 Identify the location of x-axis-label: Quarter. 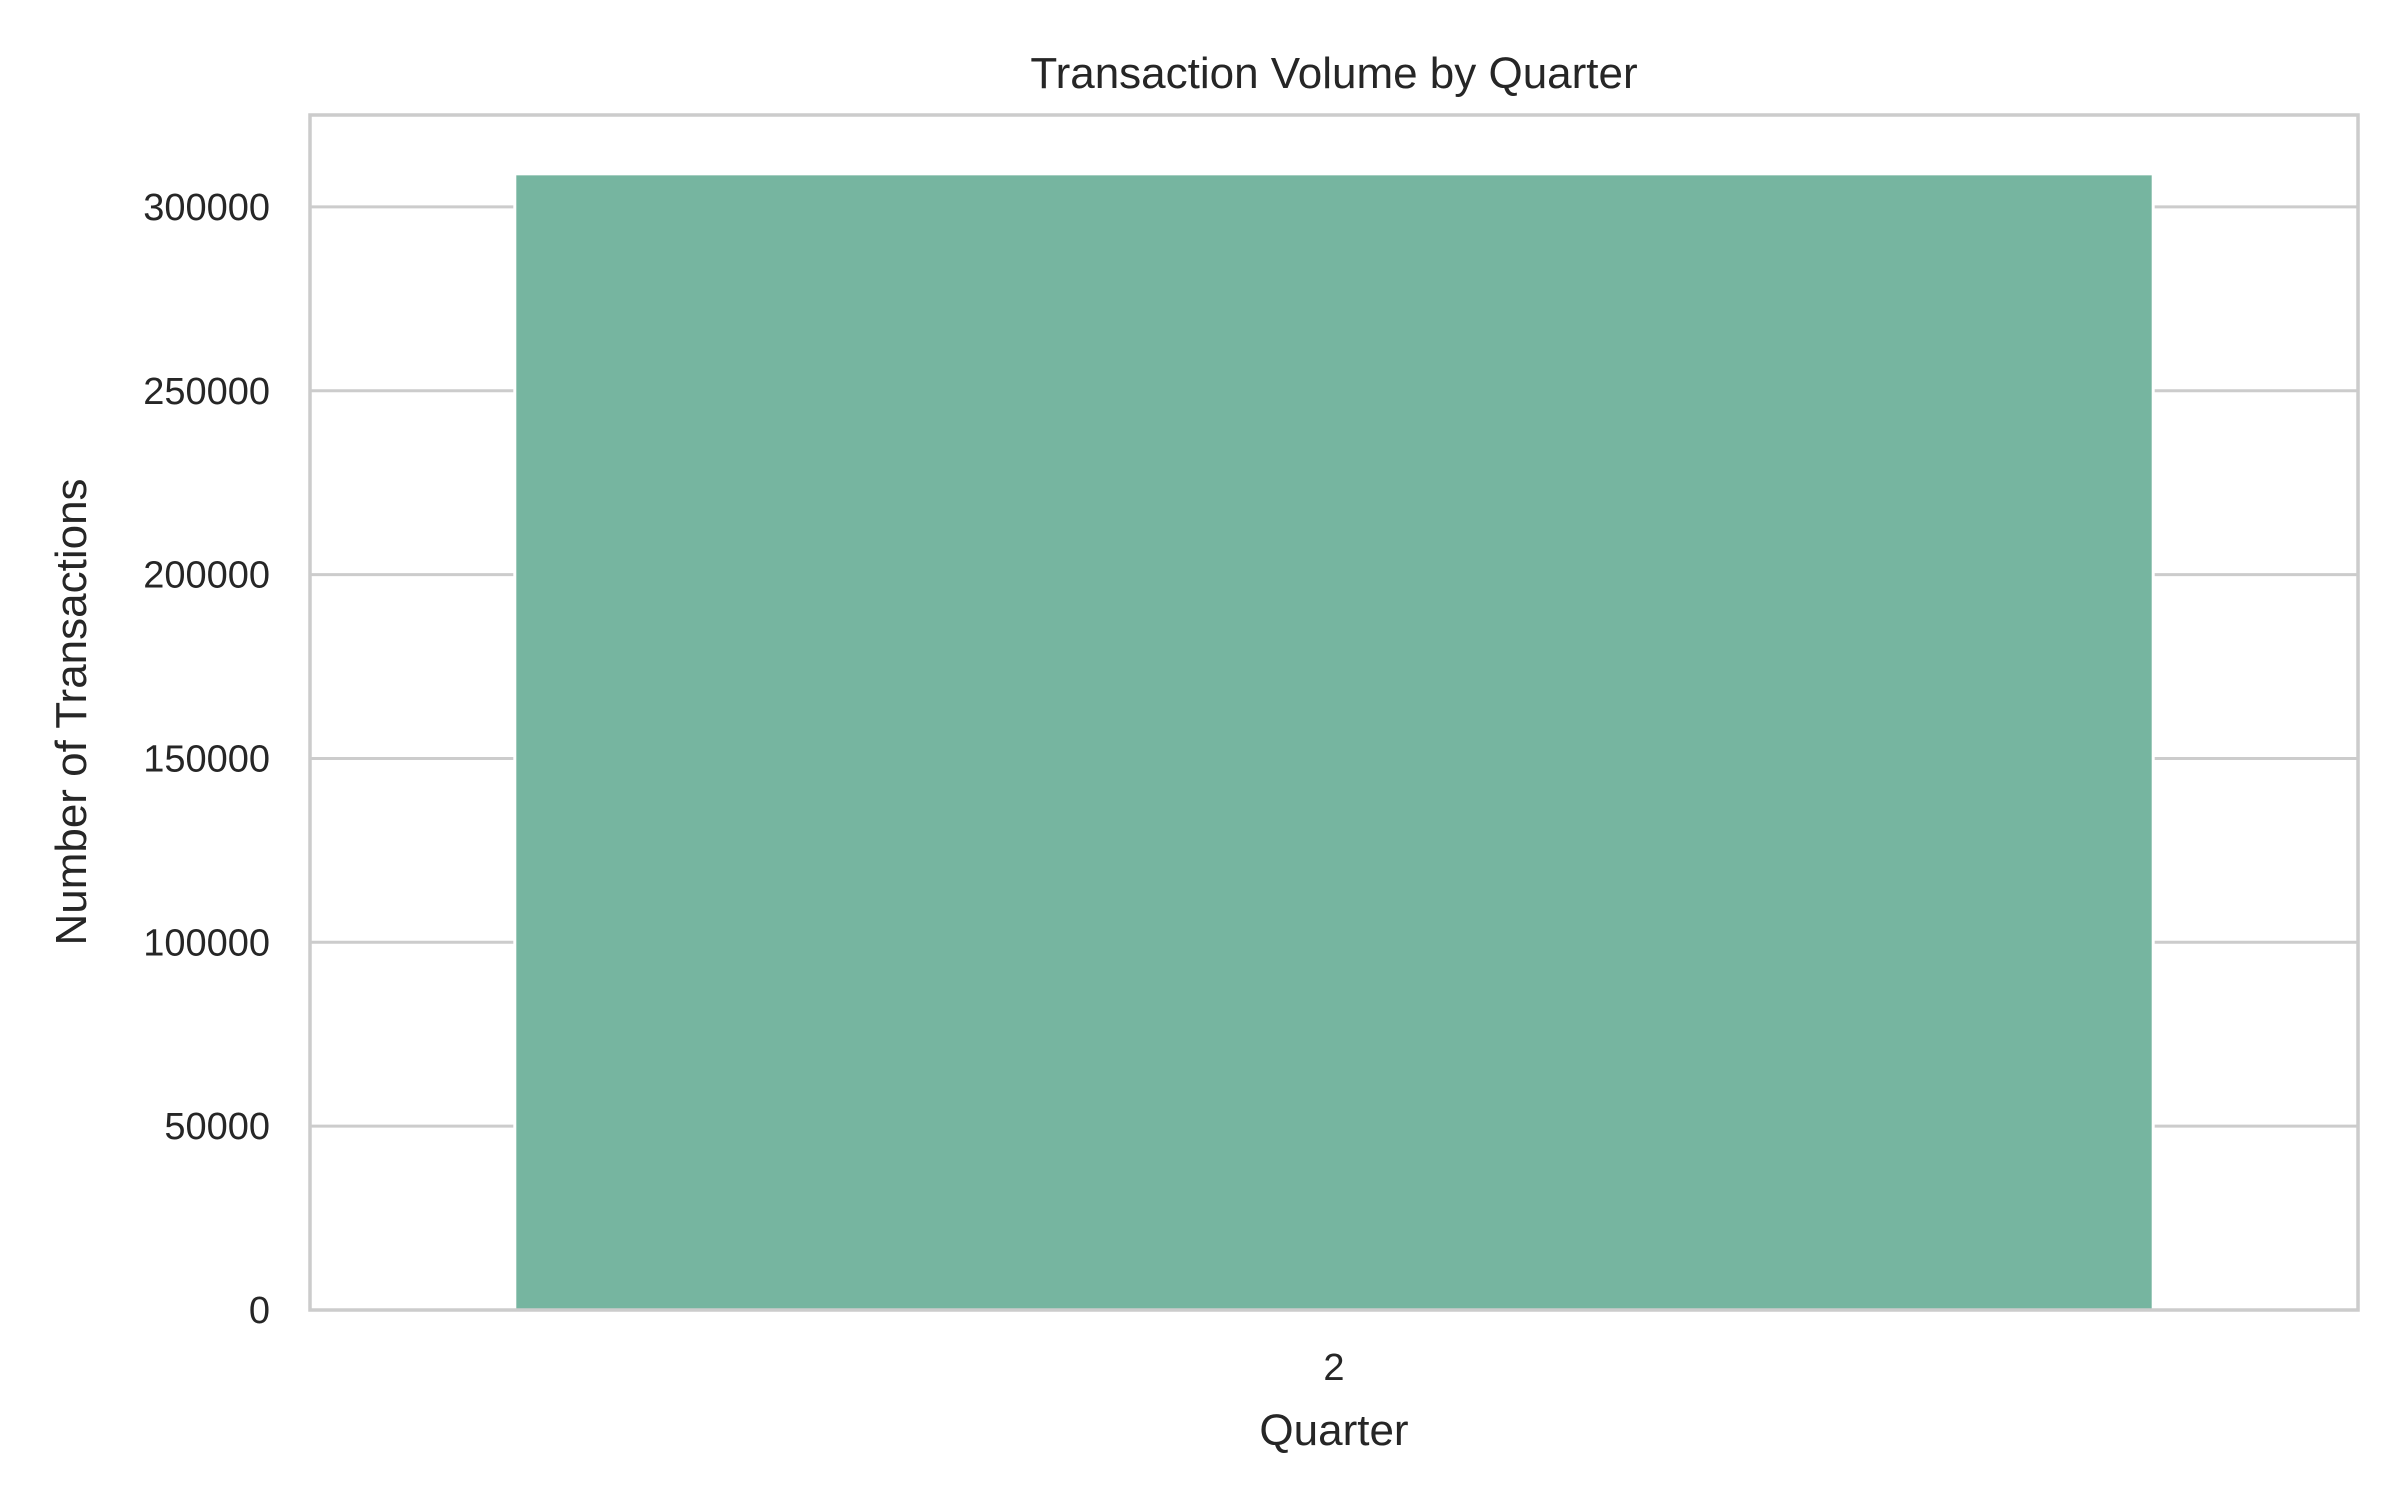
(1333, 1430).